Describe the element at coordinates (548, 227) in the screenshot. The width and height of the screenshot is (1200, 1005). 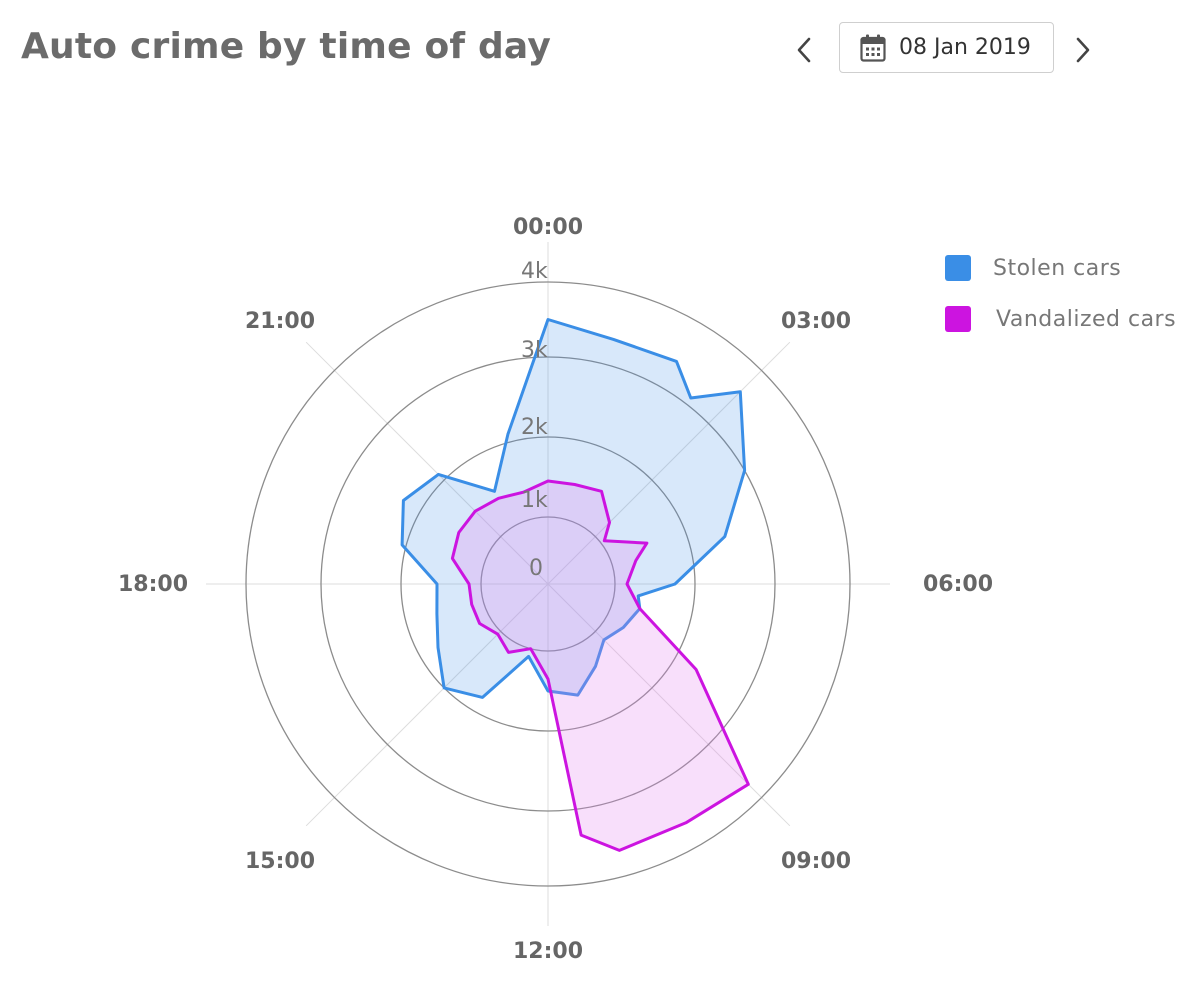
I see `angle-label: 00:00` at that location.